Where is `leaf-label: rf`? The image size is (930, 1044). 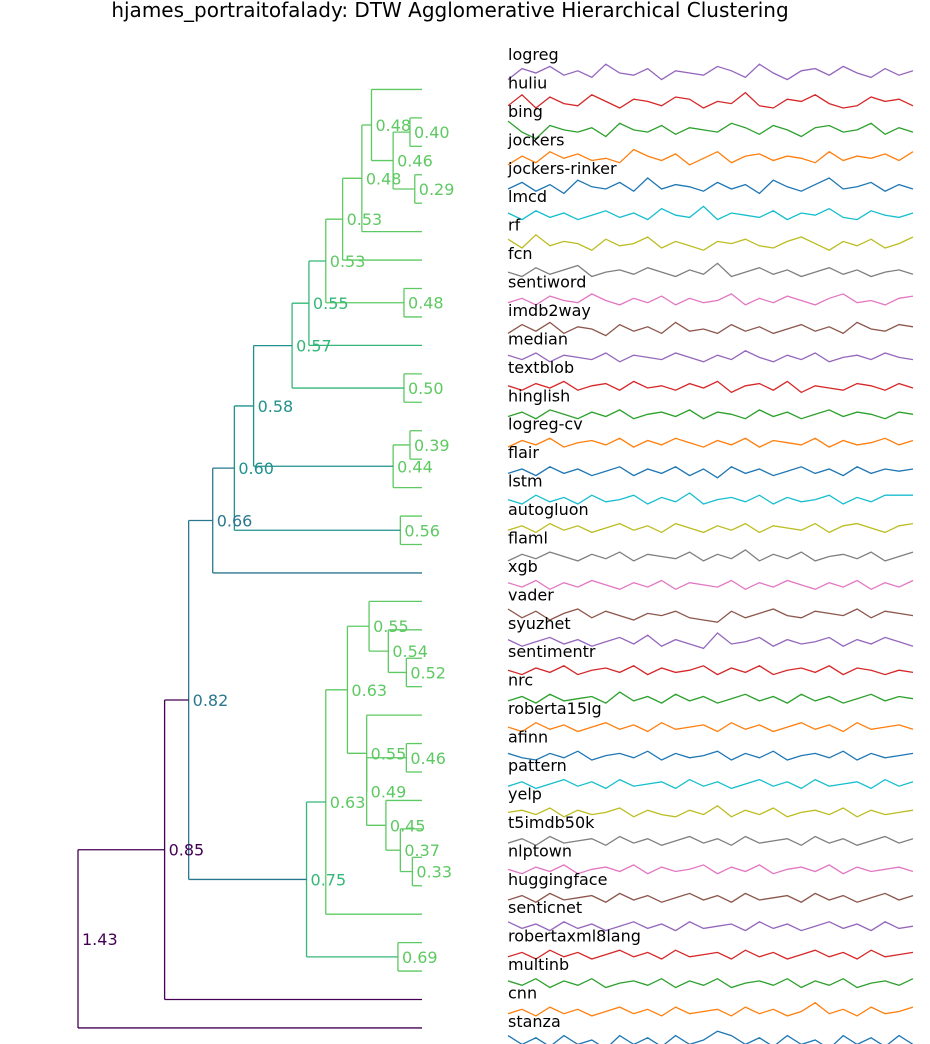
leaf-label: rf is located at coordinates (514, 225).